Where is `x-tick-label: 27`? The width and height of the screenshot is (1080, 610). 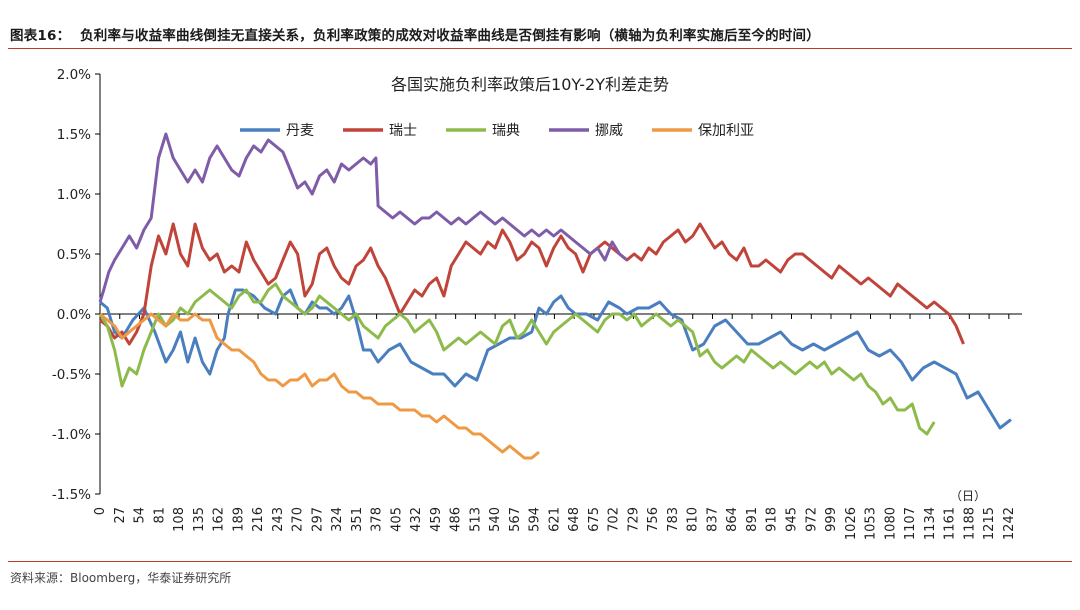 x-tick-label: 27 is located at coordinates (120, 515).